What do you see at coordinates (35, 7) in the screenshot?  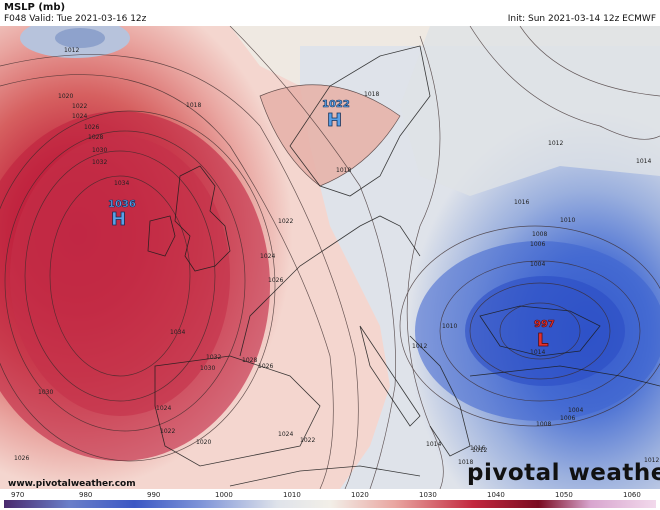 I see `map-title: MSLP (mb)` at bounding box center [35, 7].